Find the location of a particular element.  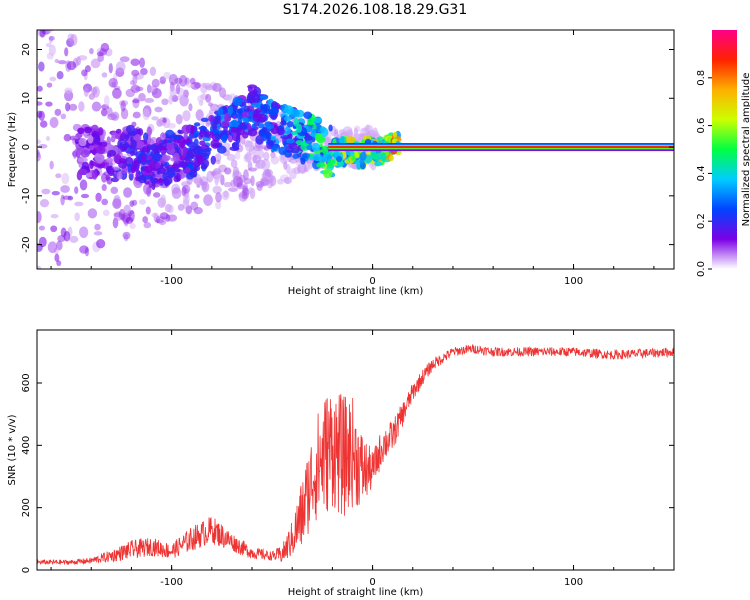

y-tick-label: 10 is located at coordinates (26, 98).